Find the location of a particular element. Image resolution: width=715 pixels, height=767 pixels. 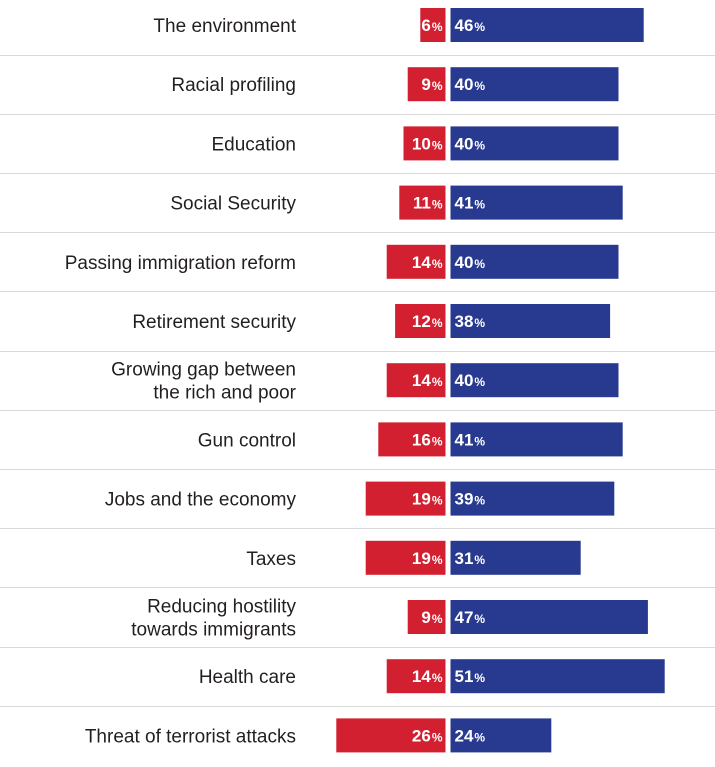

category-label: Social Security is located at coordinates (233, 204).